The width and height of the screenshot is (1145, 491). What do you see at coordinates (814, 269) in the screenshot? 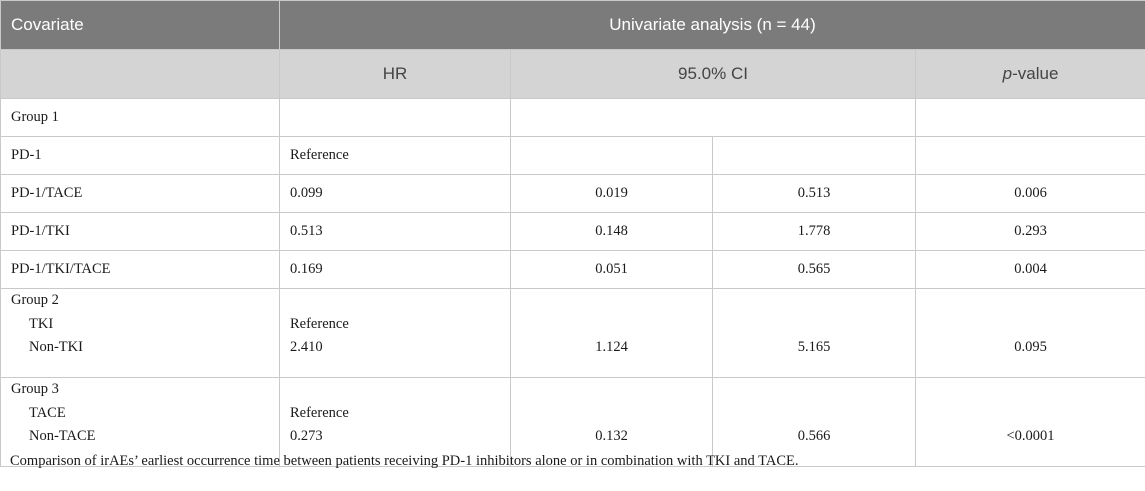
I see `ci-high-cell: 0.565` at bounding box center [814, 269].